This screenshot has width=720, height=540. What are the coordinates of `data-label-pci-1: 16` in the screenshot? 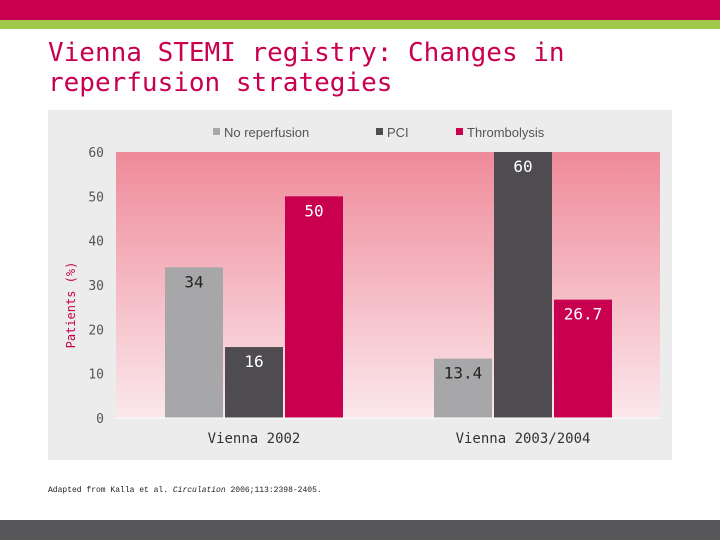 It's located at (253, 361).